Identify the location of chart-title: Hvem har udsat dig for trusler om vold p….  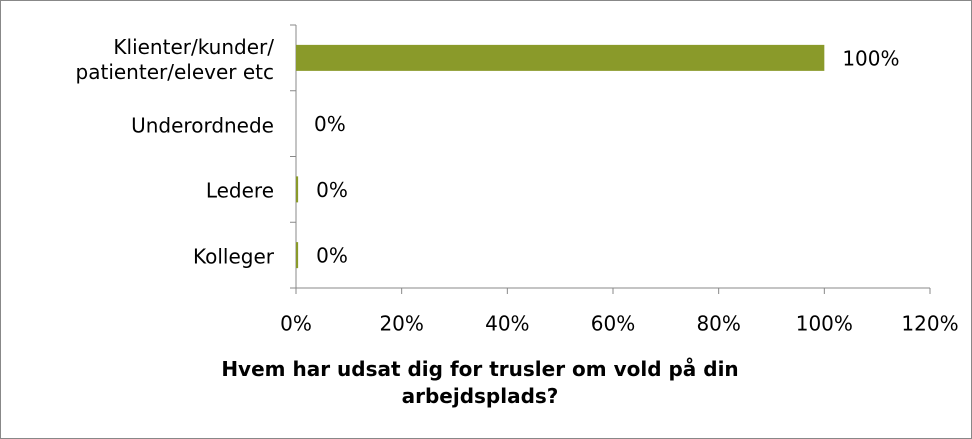
(480, 382).